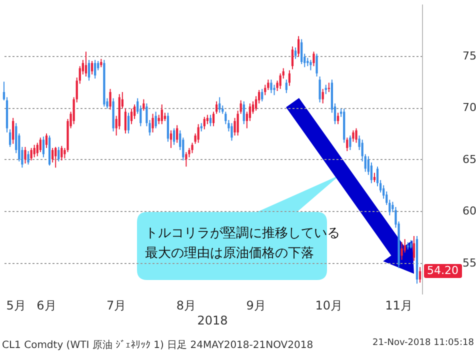 Image resolution: width=476 pixels, height=352 pixels. What do you see at coordinates (469, 159) in the screenshot?
I see `y-tick-label: 65` at bounding box center [469, 159].